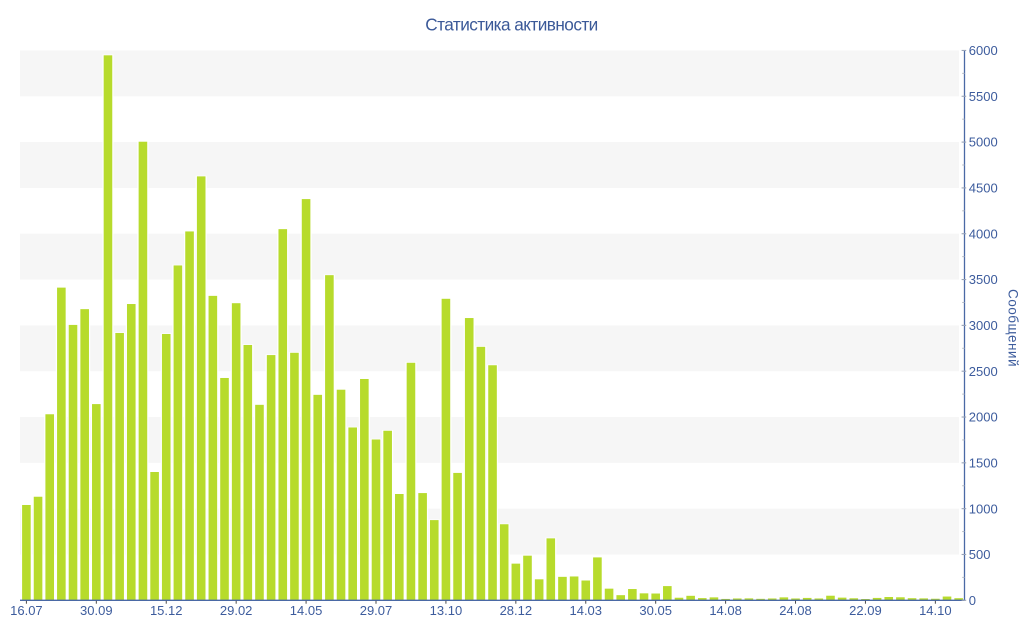  I want to click on svg-text: 14.10, so click(935, 610).